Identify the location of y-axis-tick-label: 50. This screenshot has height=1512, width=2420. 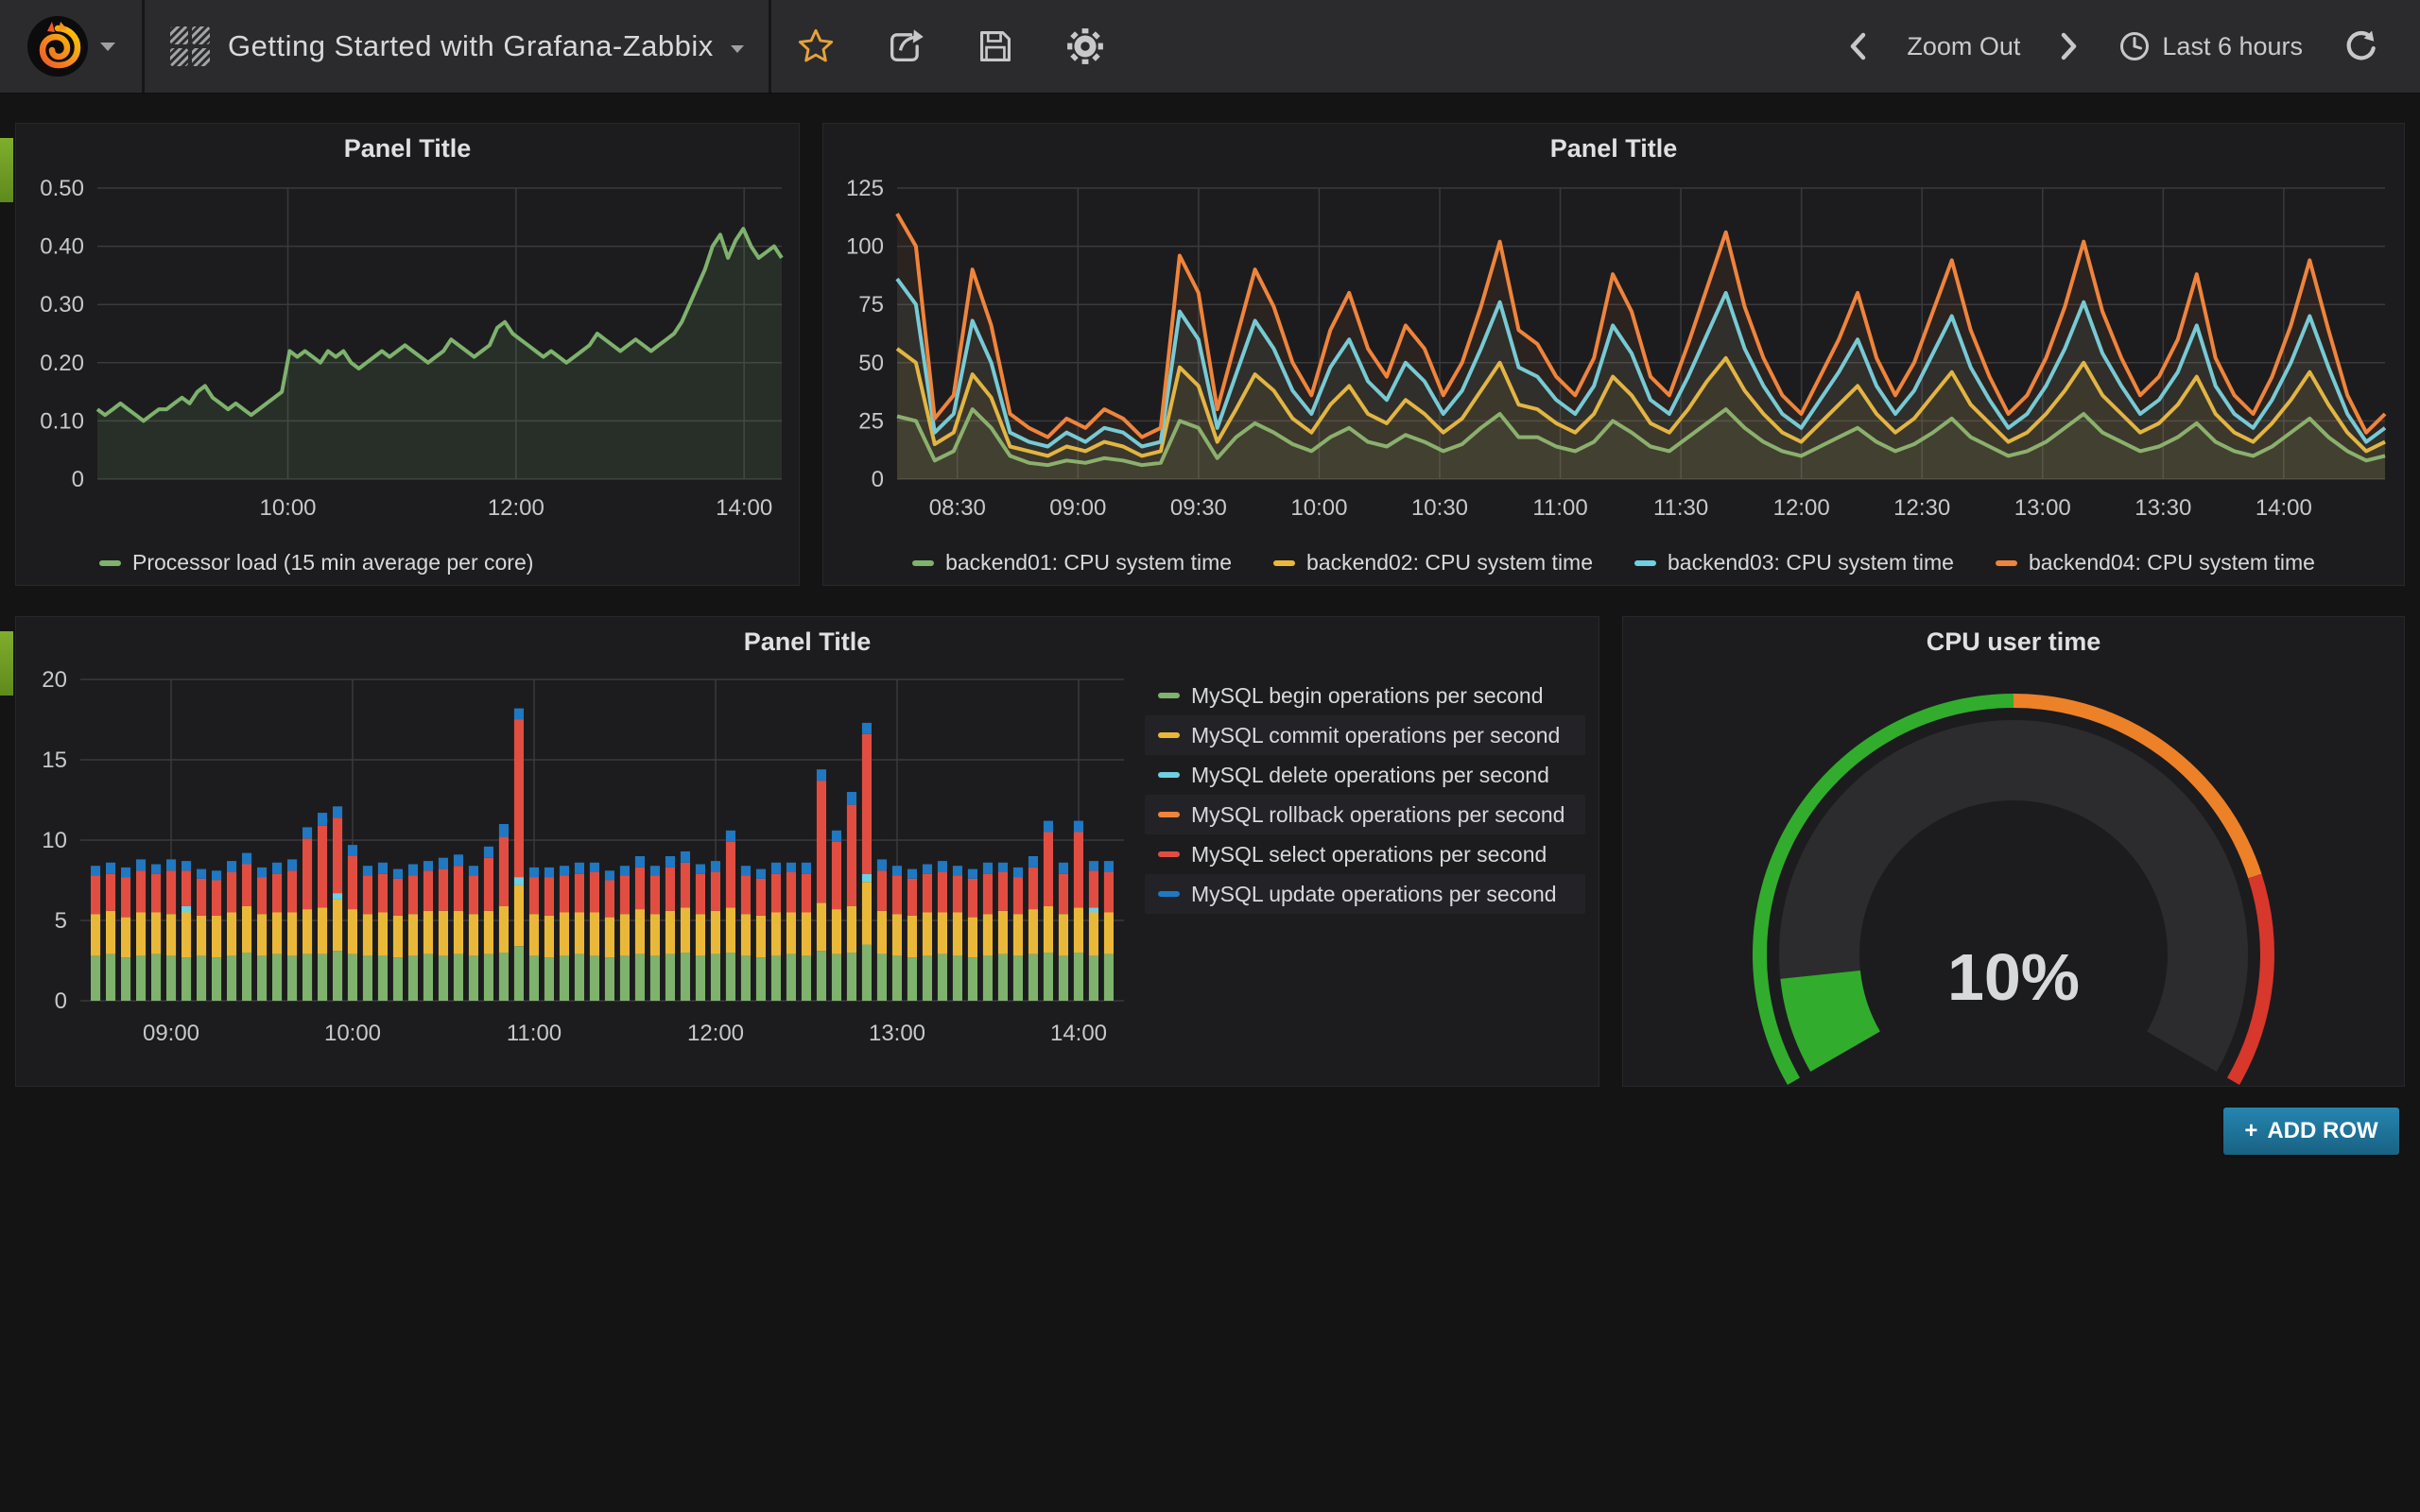
(871, 363).